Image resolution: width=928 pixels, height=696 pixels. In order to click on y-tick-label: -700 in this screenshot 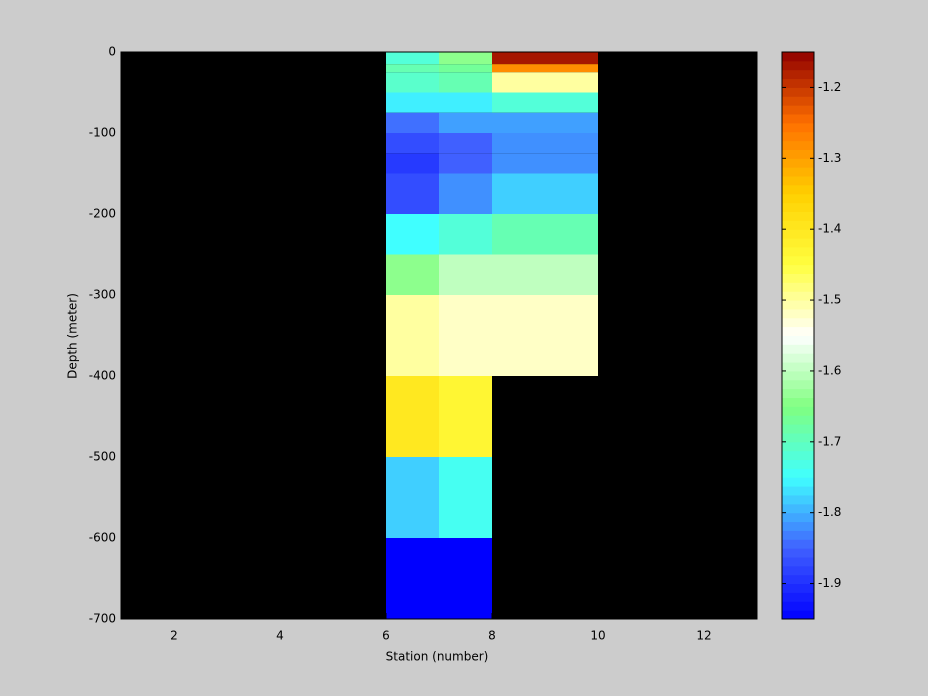, I will do `click(102, 619)`.